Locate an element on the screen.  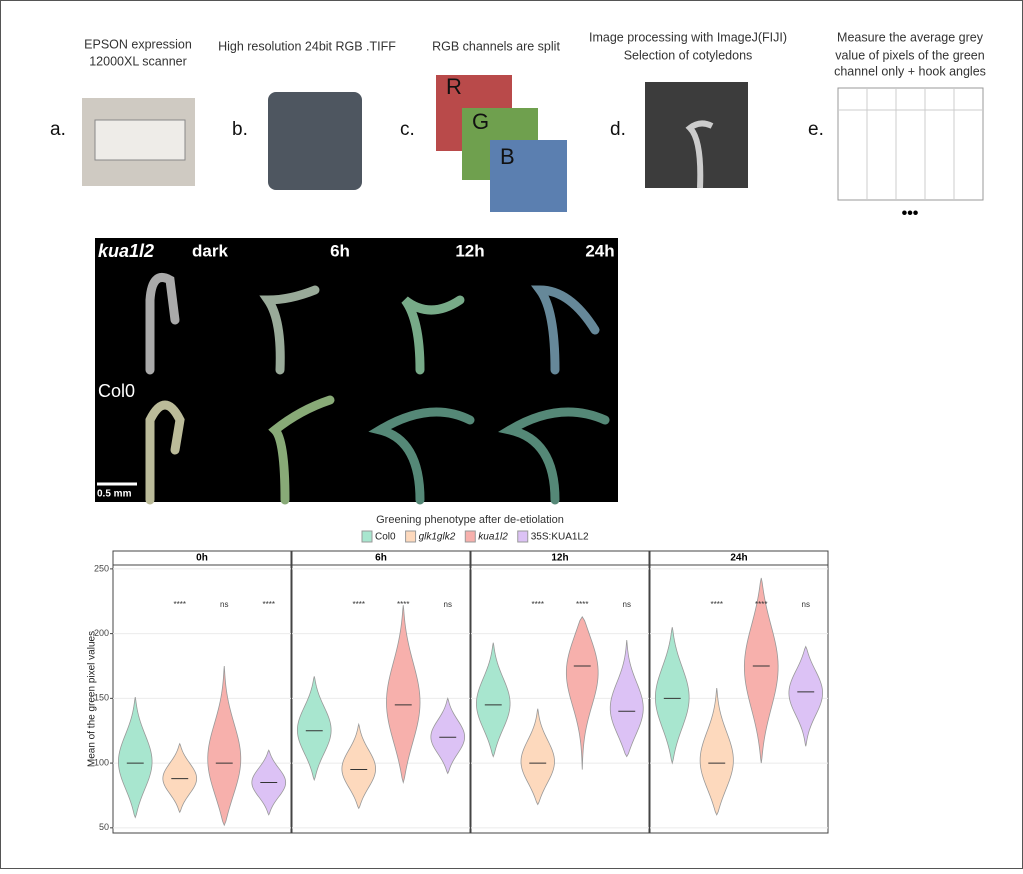
y-tick-label: 50 is located at coordinates (104, 827).